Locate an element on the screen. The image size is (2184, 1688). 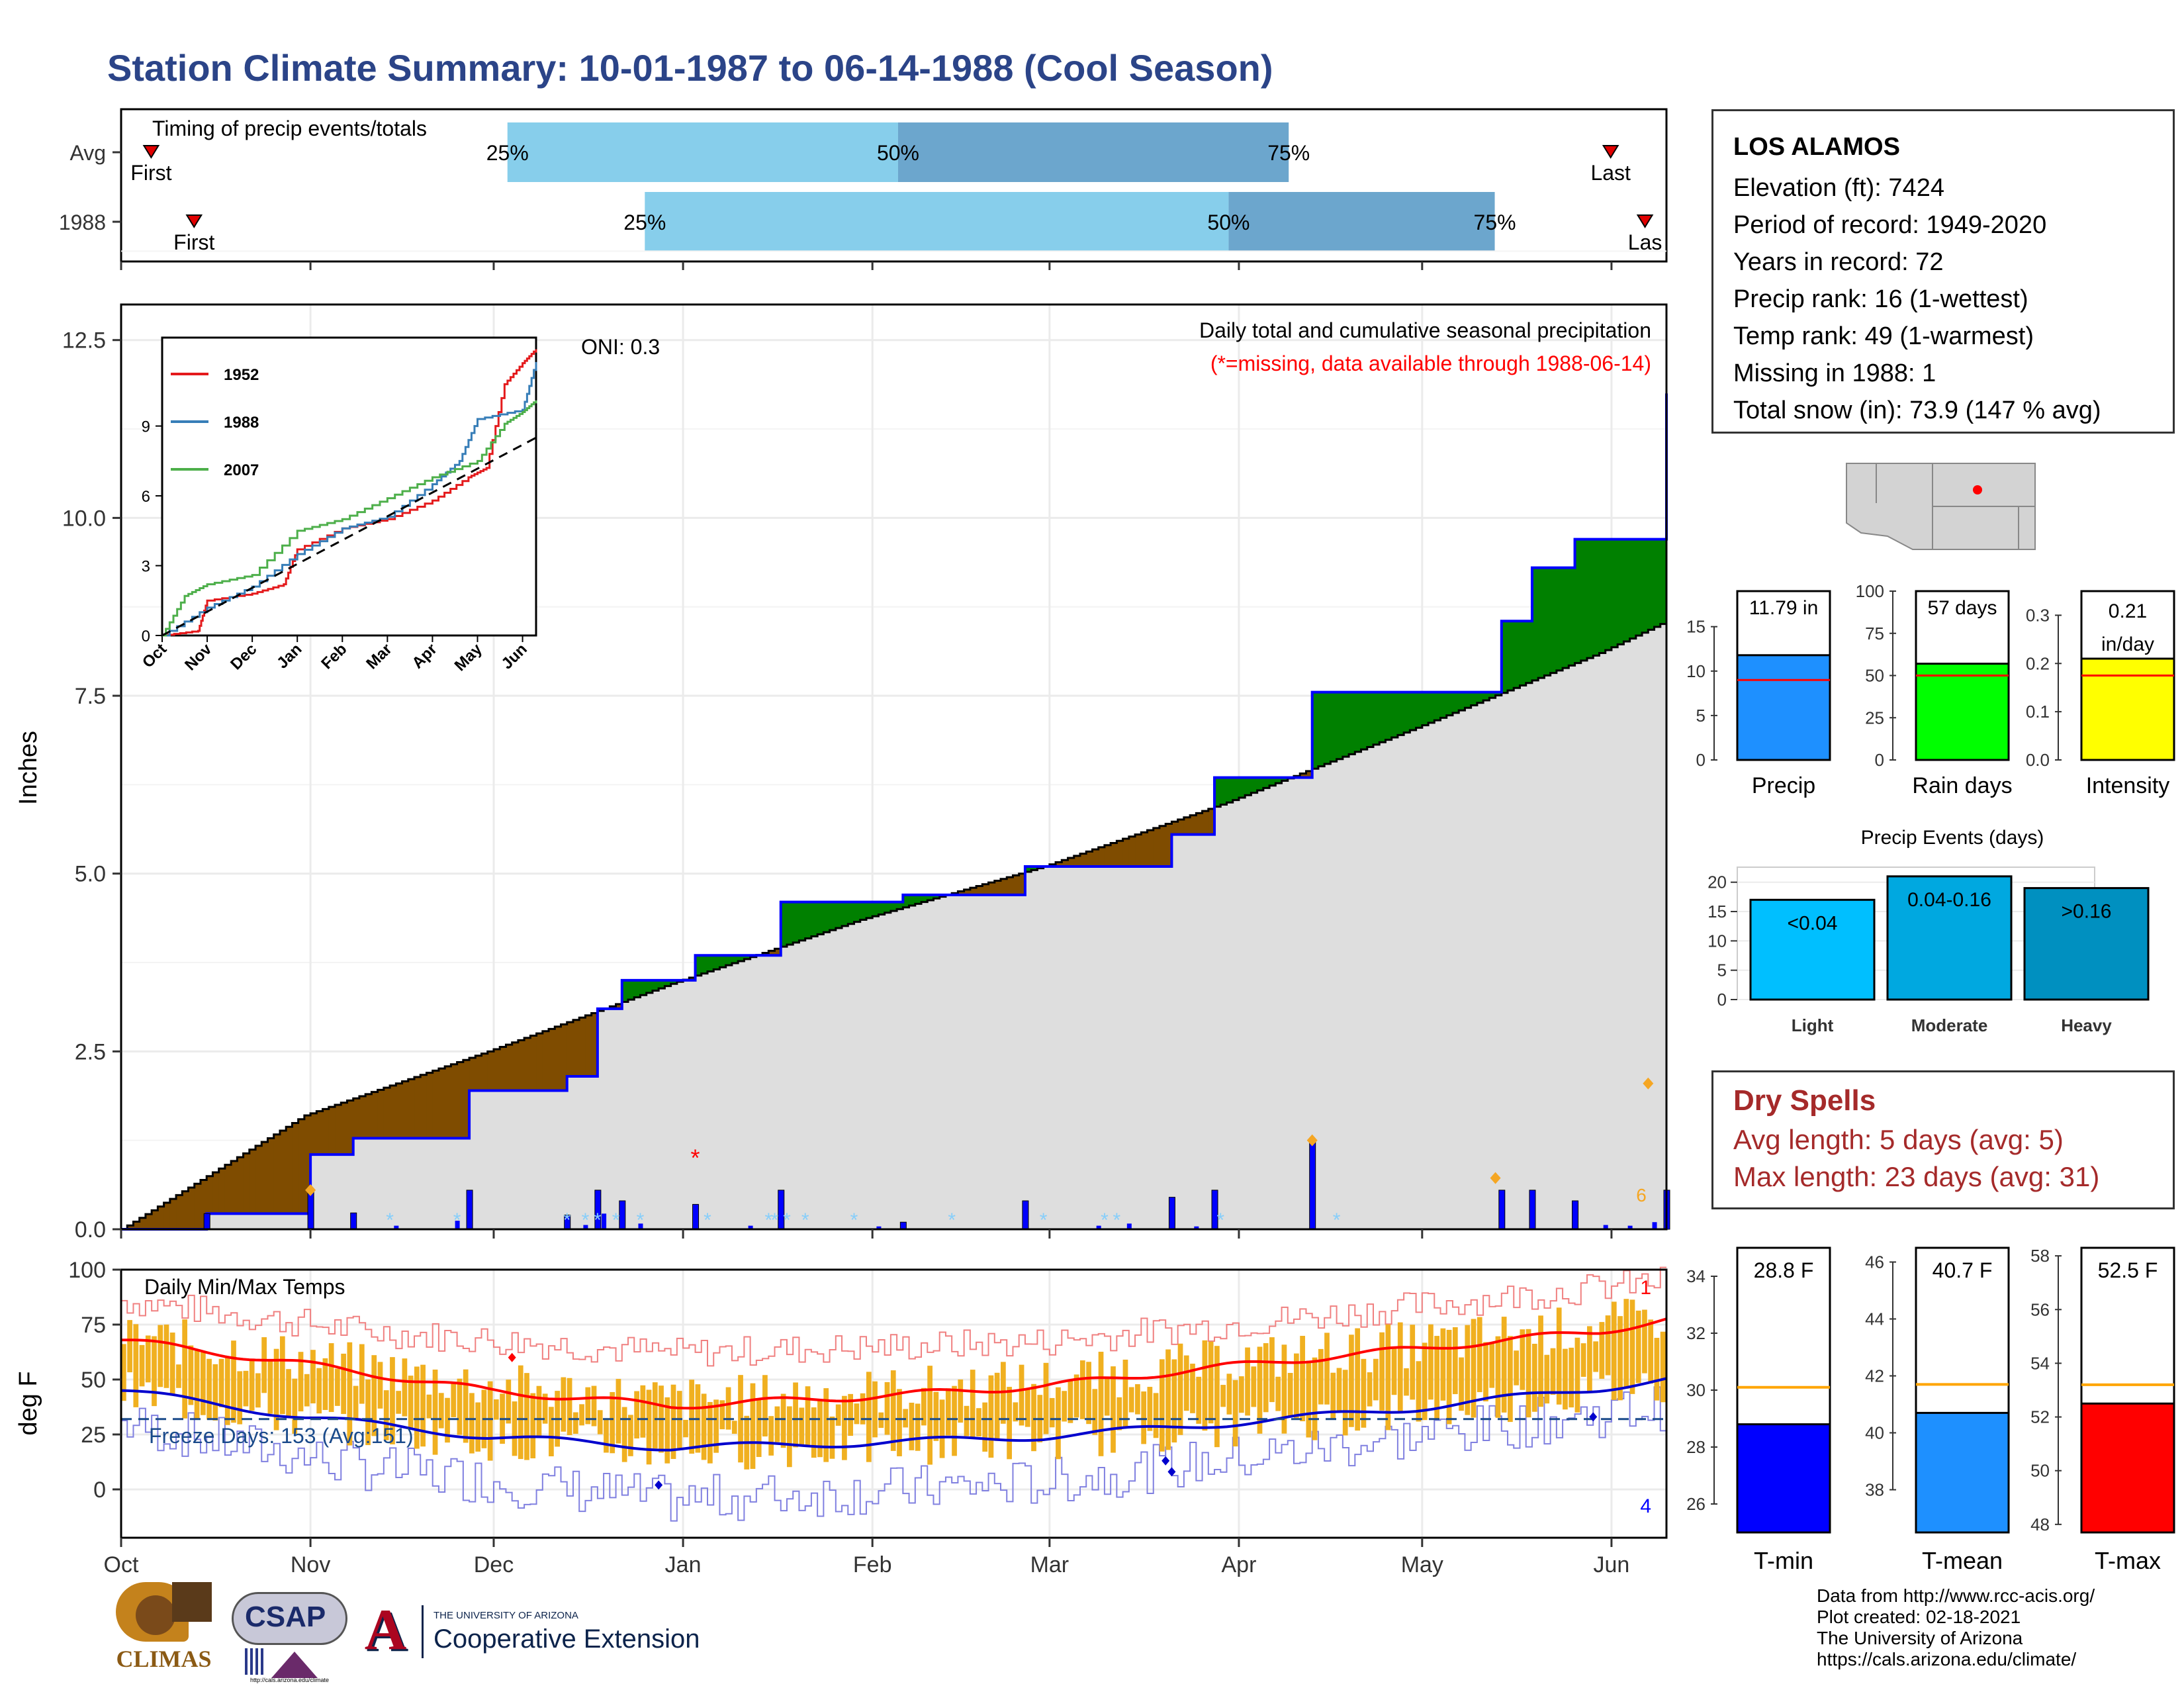
station-name: LOS ALAMOS is located at coordinates (1817, 147).